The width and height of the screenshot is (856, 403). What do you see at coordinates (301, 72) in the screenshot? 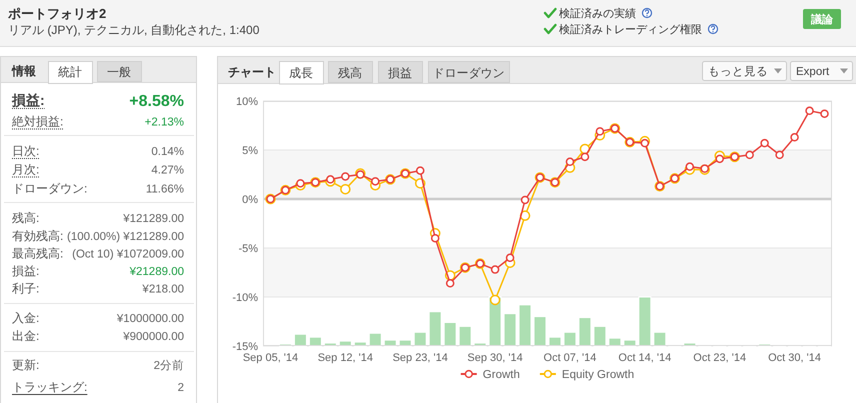
I see `tab: 成長` at bounding box center [301, 72].